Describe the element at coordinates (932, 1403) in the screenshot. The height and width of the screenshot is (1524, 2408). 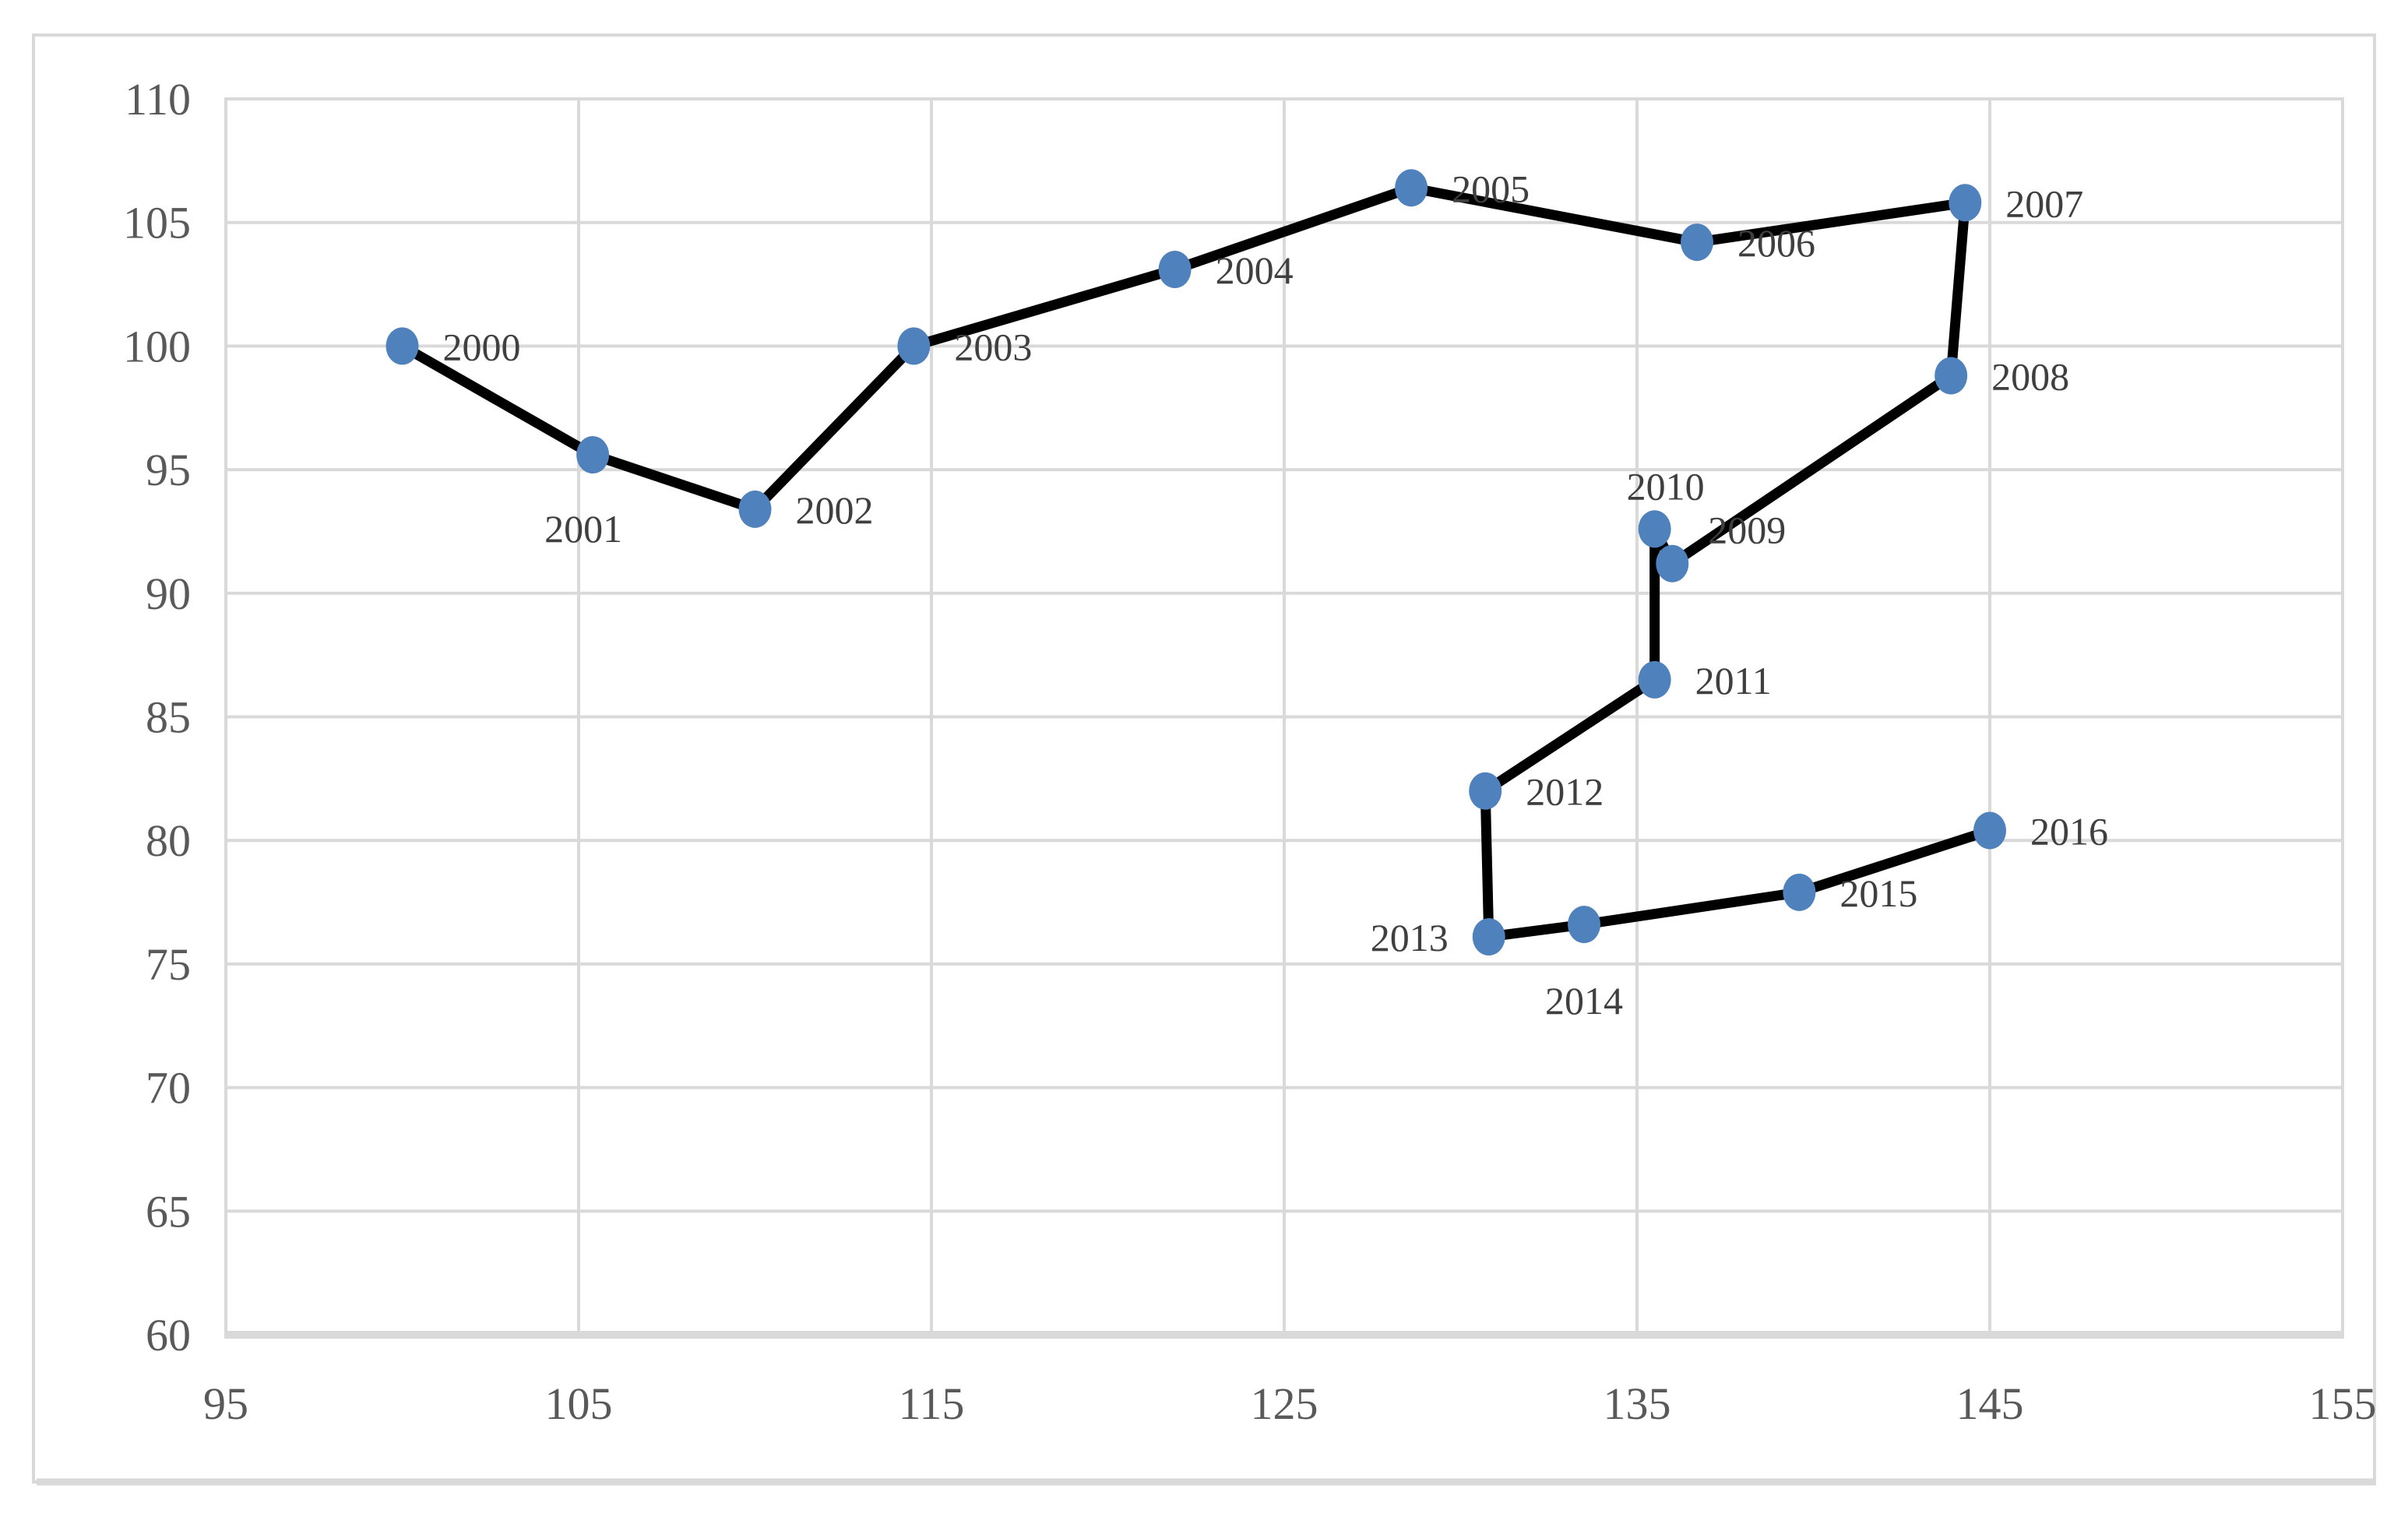
I see `x-tick-label: 115` at that location.